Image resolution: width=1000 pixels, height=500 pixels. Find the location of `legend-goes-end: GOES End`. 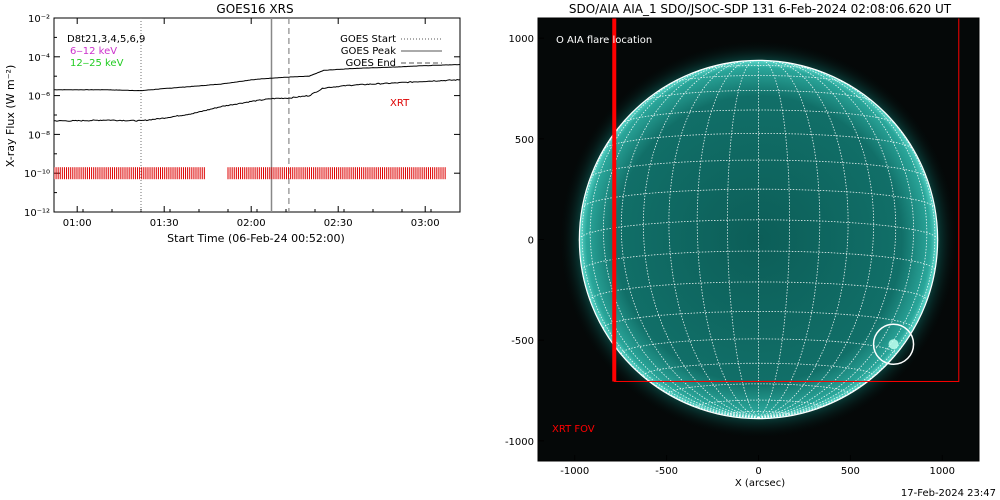

legend-goes-end: GOES End is located at coordinates (371, 63).